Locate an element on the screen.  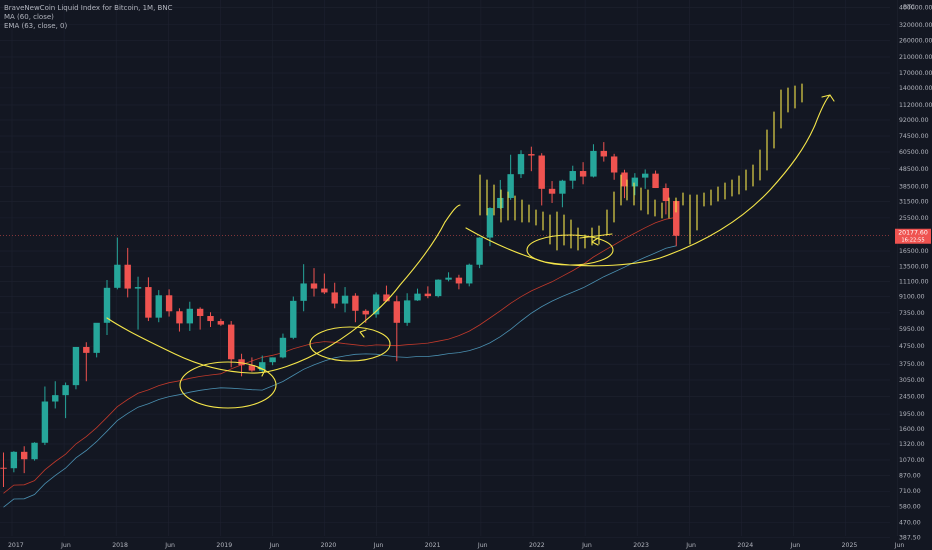
x-tick-label: 2025 is located at coordinates (850, 545).